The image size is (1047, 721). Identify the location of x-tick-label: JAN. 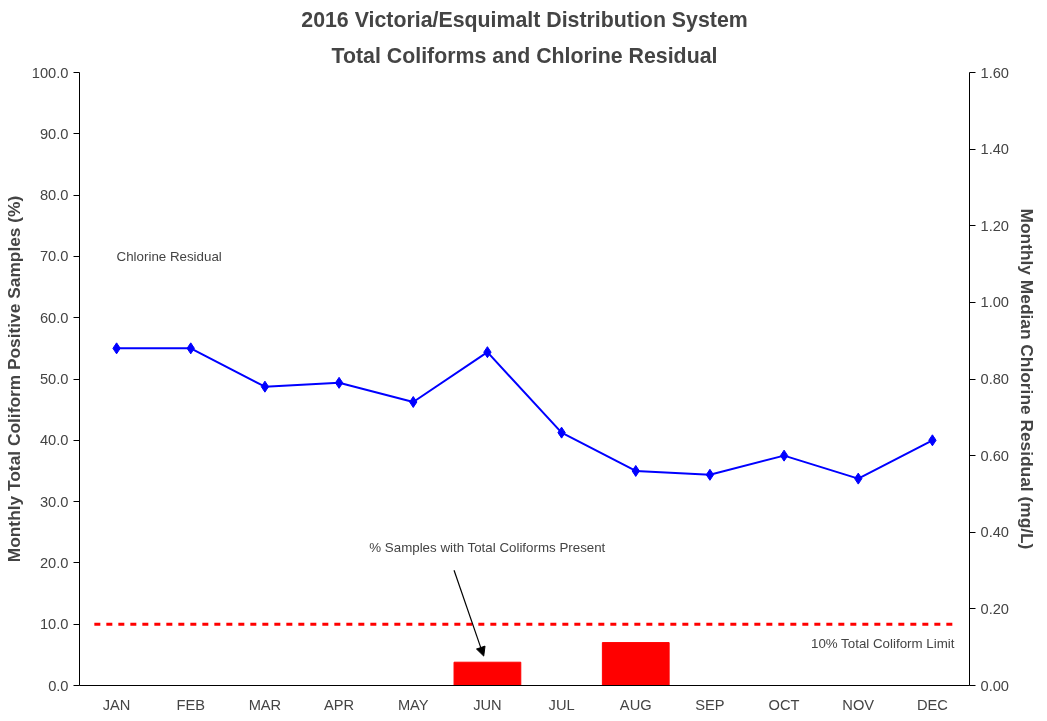
(116, 704).